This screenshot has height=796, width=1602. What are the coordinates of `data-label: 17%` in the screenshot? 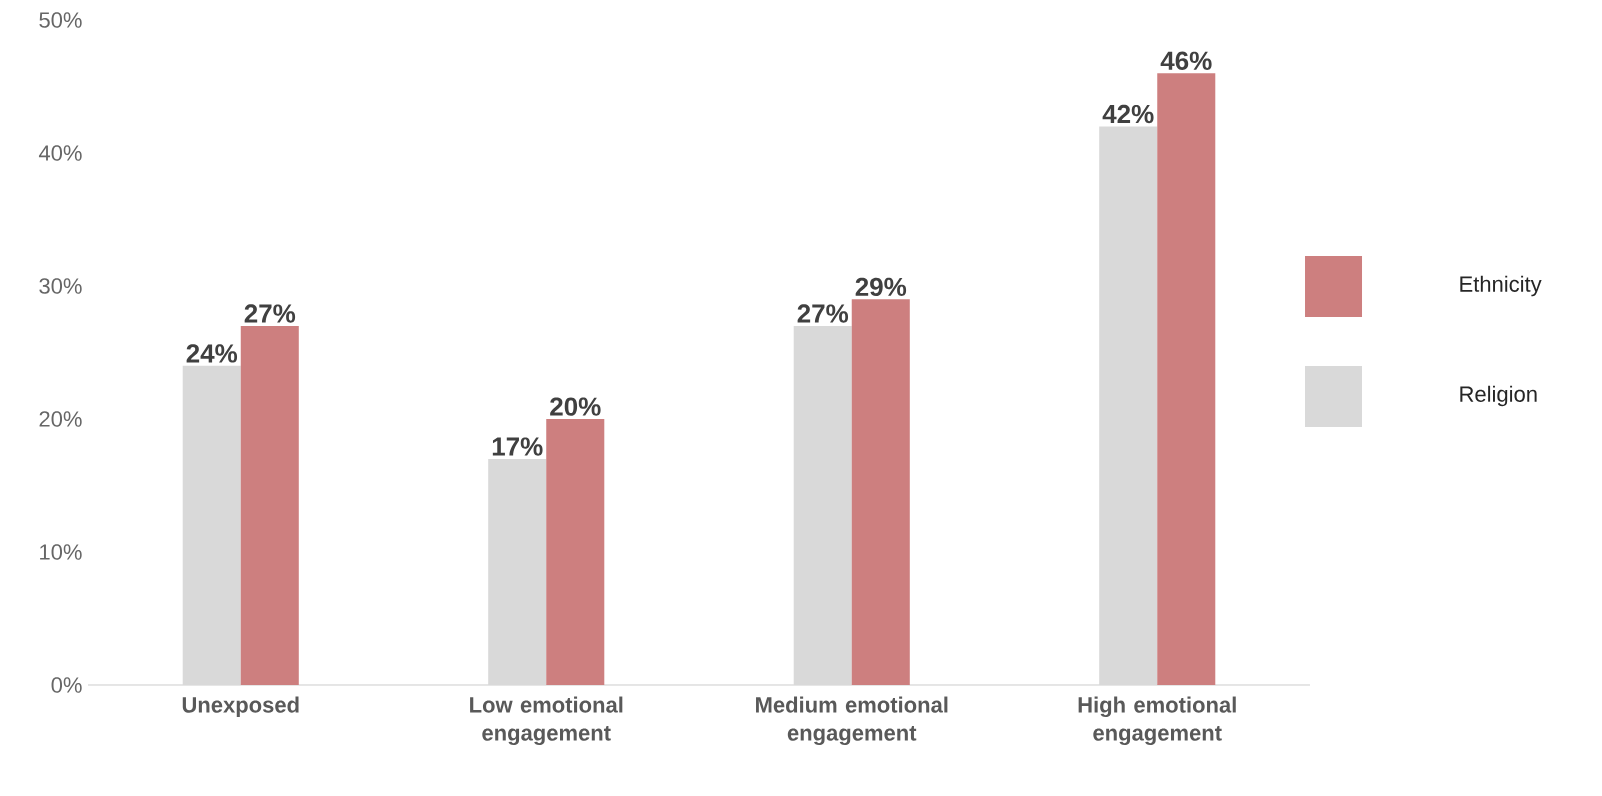 It's located at (517, 446).